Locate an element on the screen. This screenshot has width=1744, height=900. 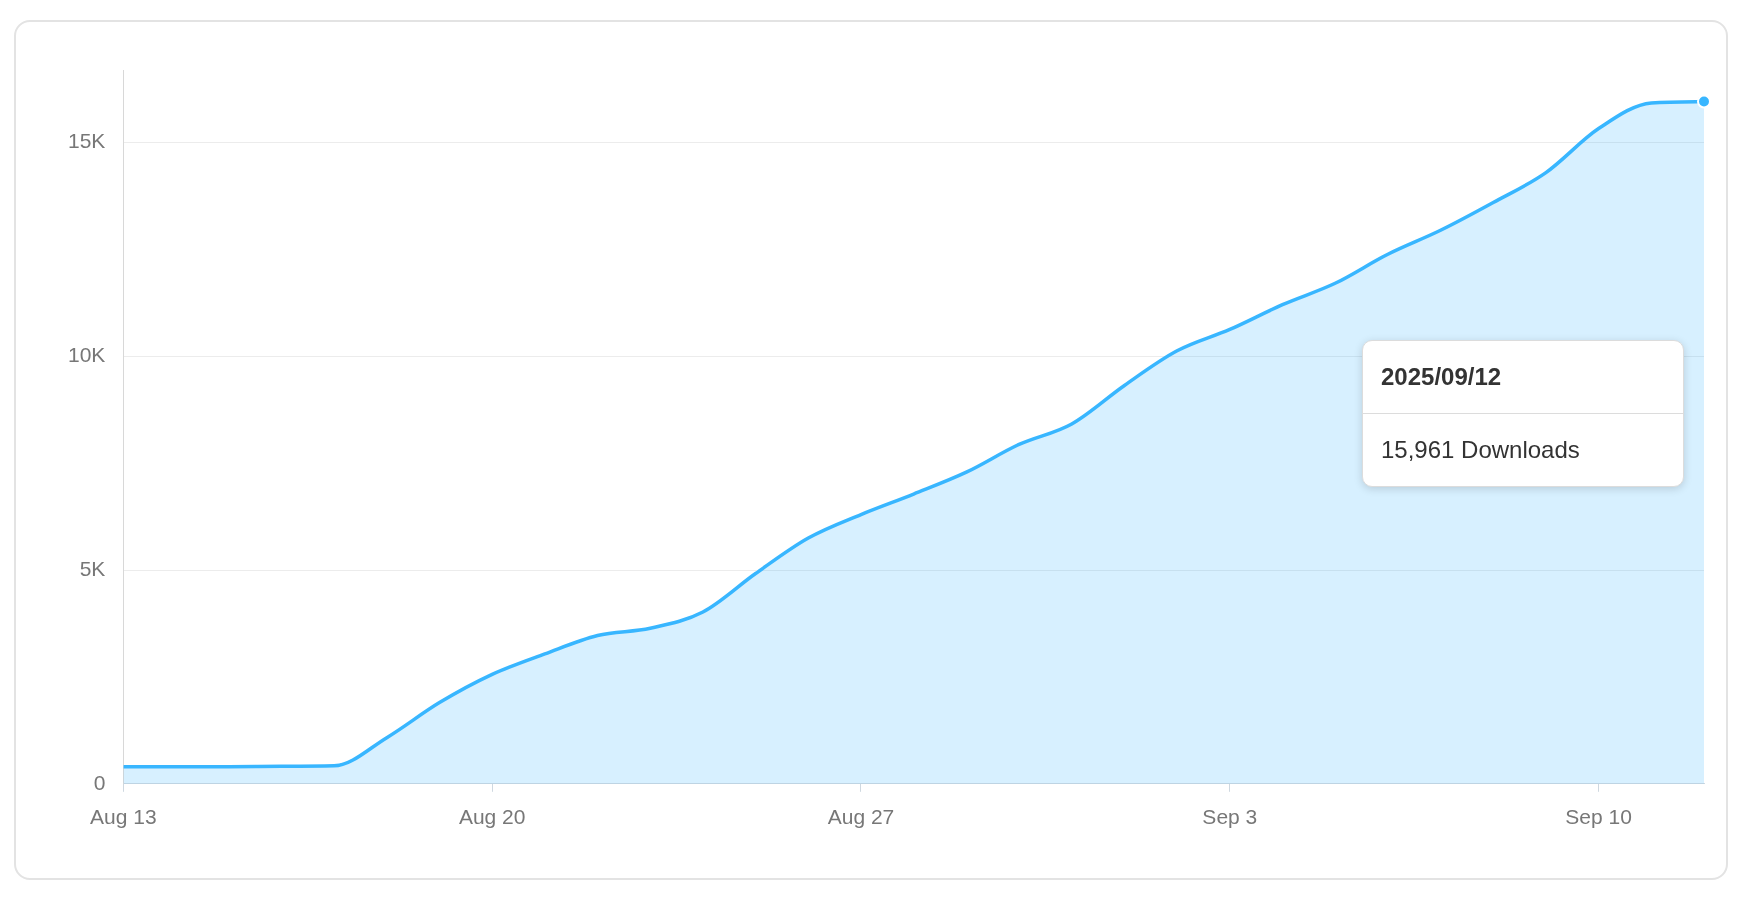
y-tick-label: 15K is located at coordinates (86, 141).